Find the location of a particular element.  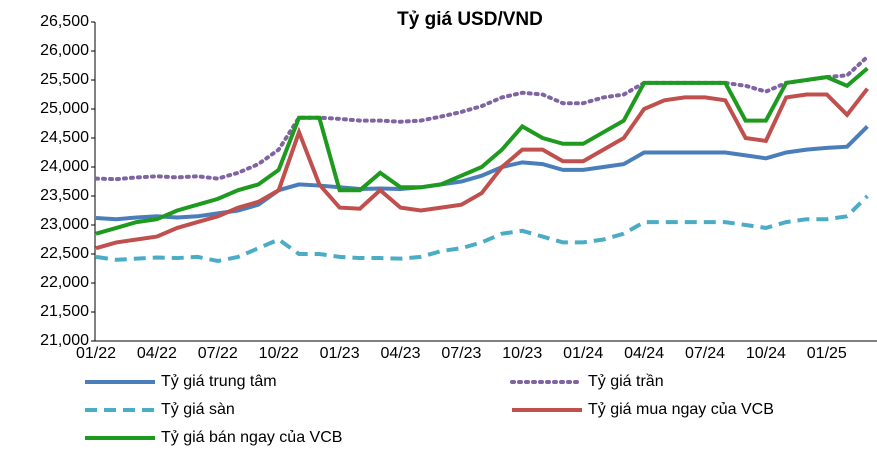

y-tick-label: 22,000 is located at coordinates (64, 282).